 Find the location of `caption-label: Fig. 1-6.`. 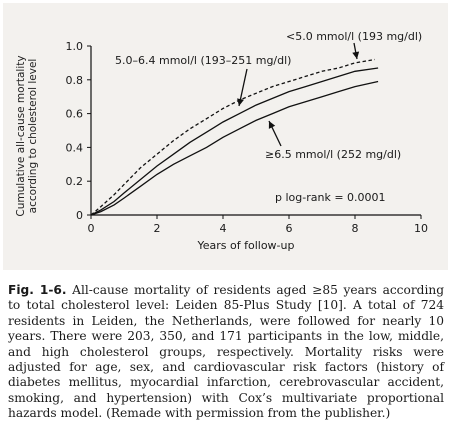

caption-label: Fig. 1-6. is located at coordinates (37, 290).